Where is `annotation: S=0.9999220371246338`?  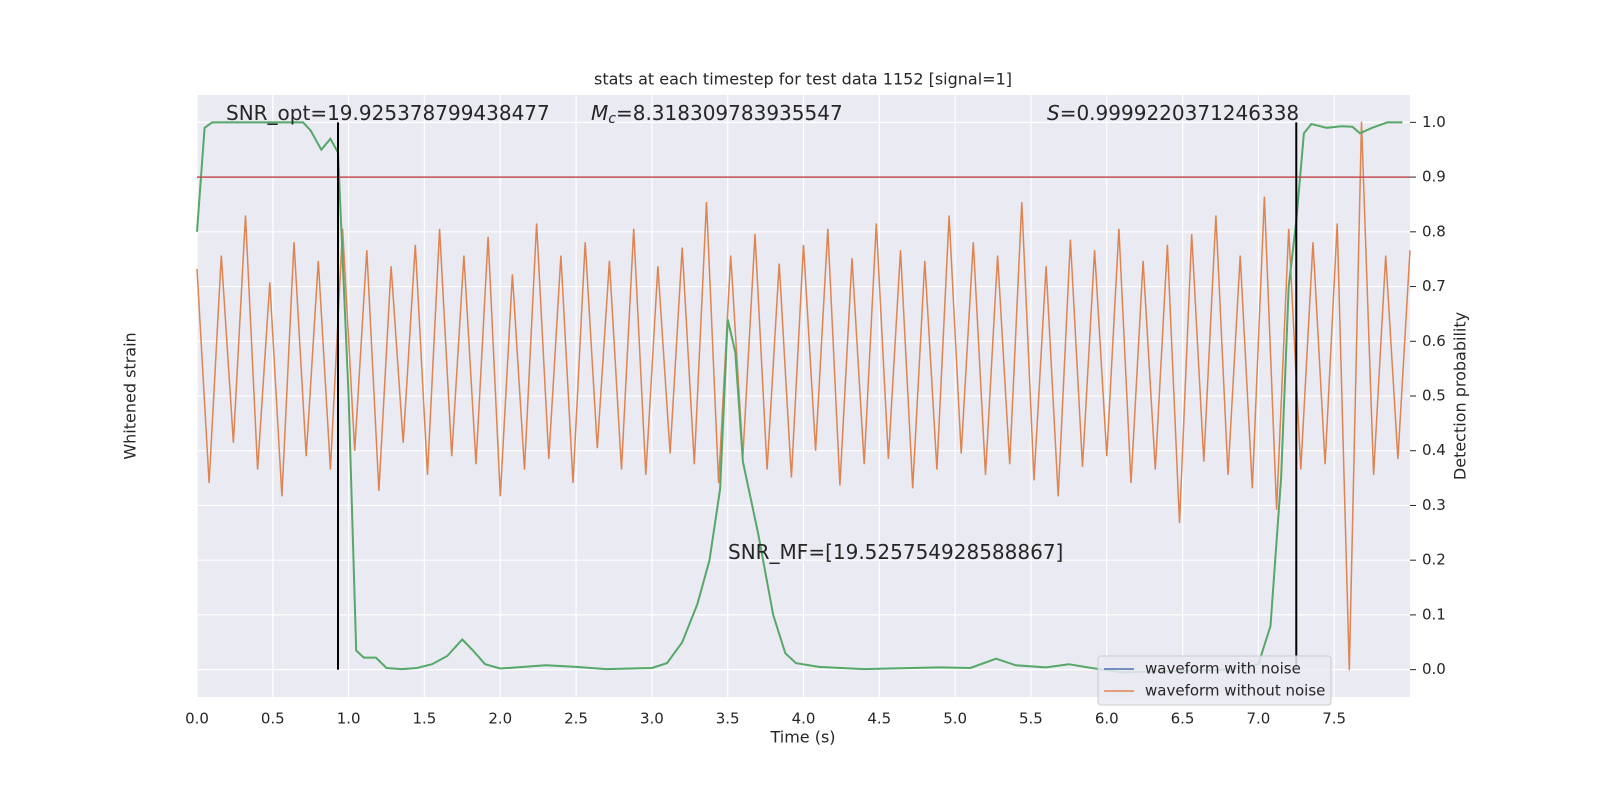 annotation: S=0.9999220371246338 is located at coordinates (1173, 113).